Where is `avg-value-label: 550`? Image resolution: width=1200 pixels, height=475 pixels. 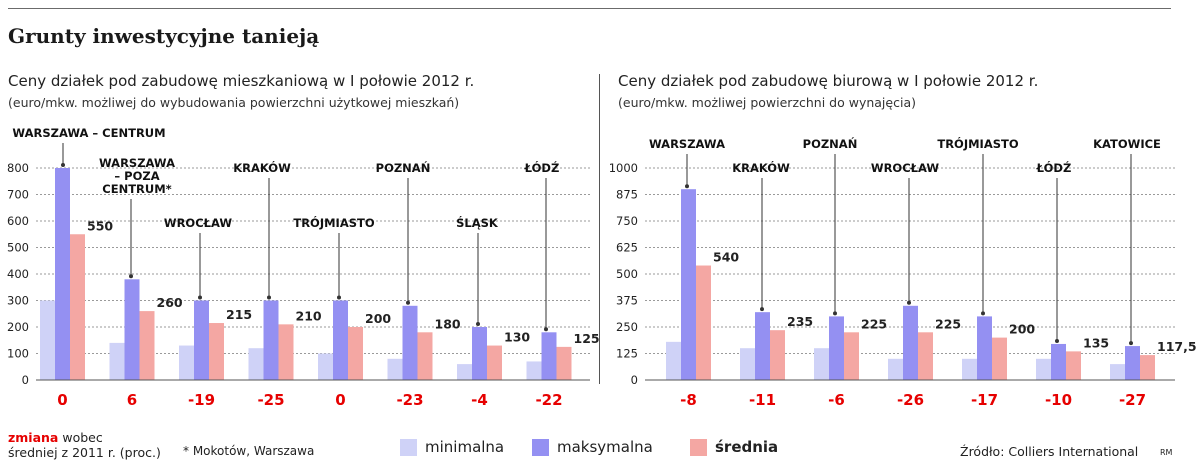 avg-value-label: 550 is located at coordinates (100, 225).